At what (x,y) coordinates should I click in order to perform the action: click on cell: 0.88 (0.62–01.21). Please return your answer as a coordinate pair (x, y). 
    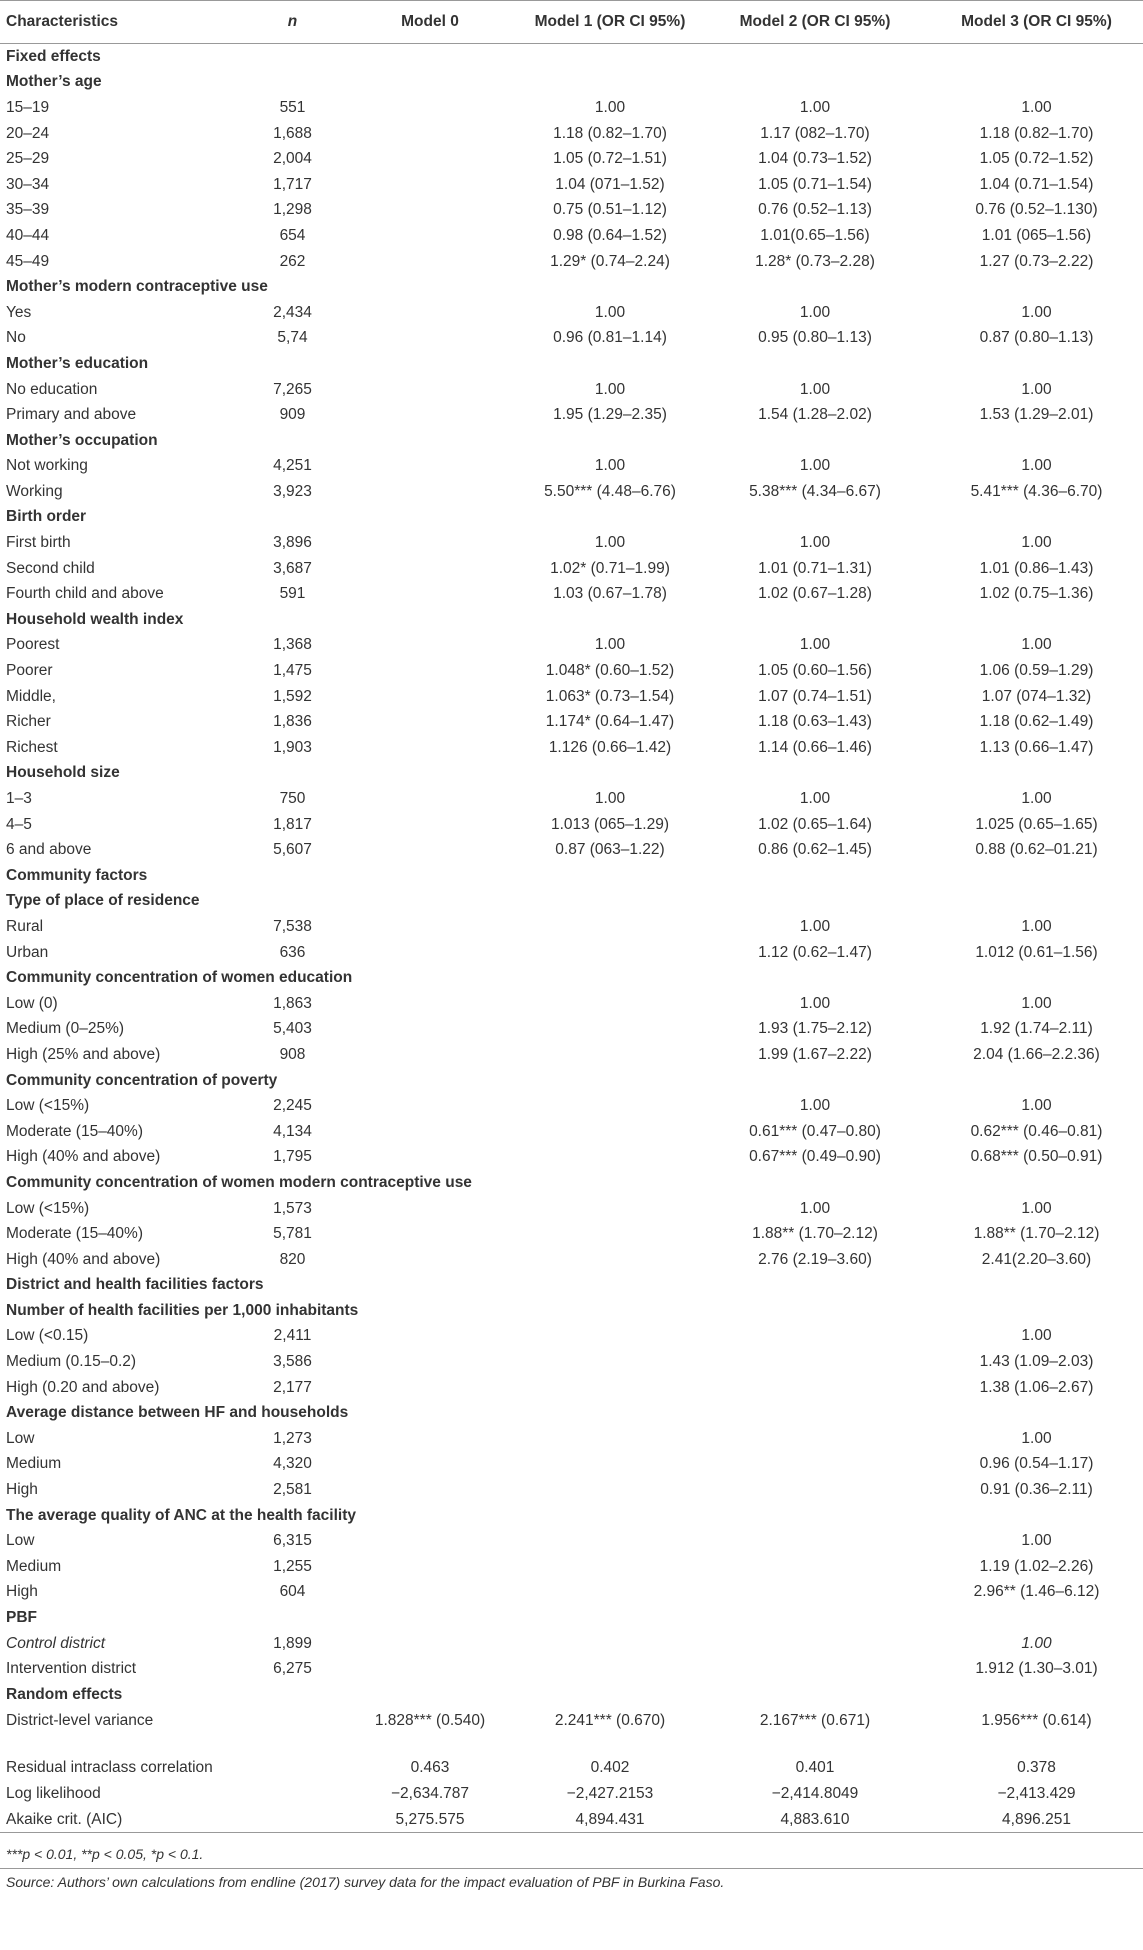
    Looking at the image, I should click on (1036, 850).